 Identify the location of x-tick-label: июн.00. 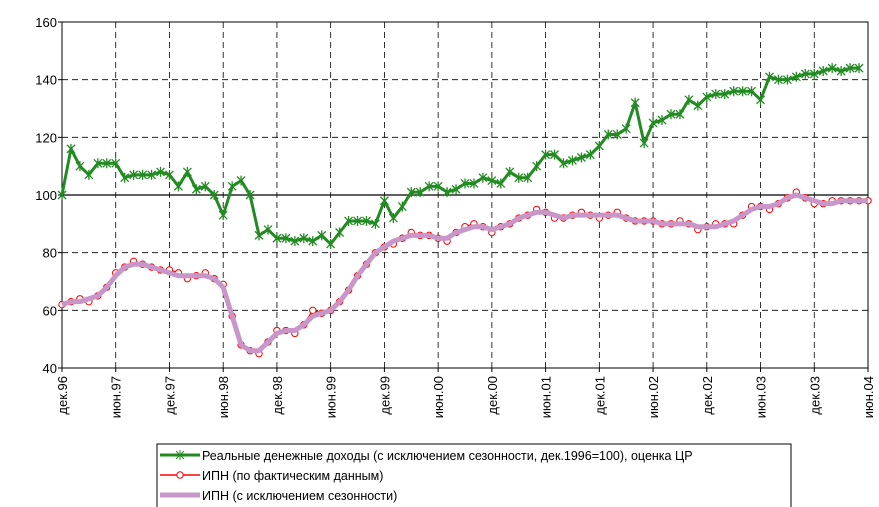
(438, 397).